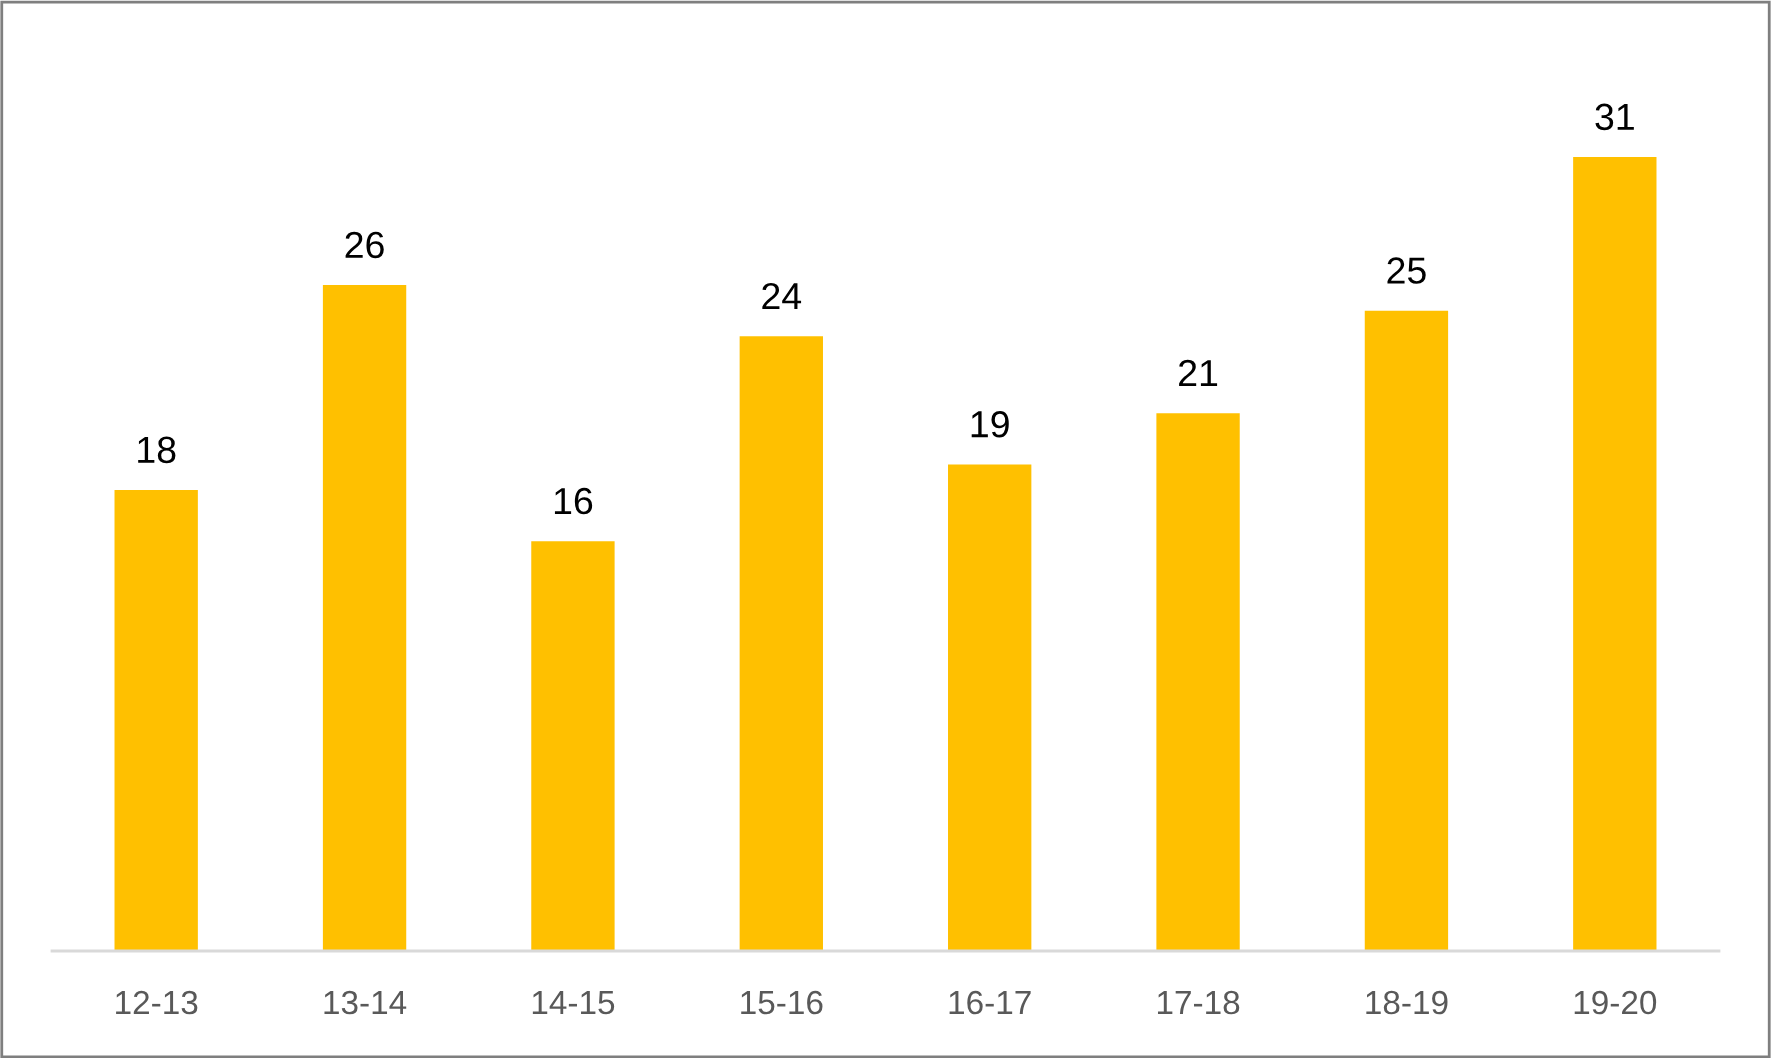 This screenshot has width=1771, height=1058. Describe the element at coordinates (573, 501) in the screenshot. I see `data-label: 16` at that location.